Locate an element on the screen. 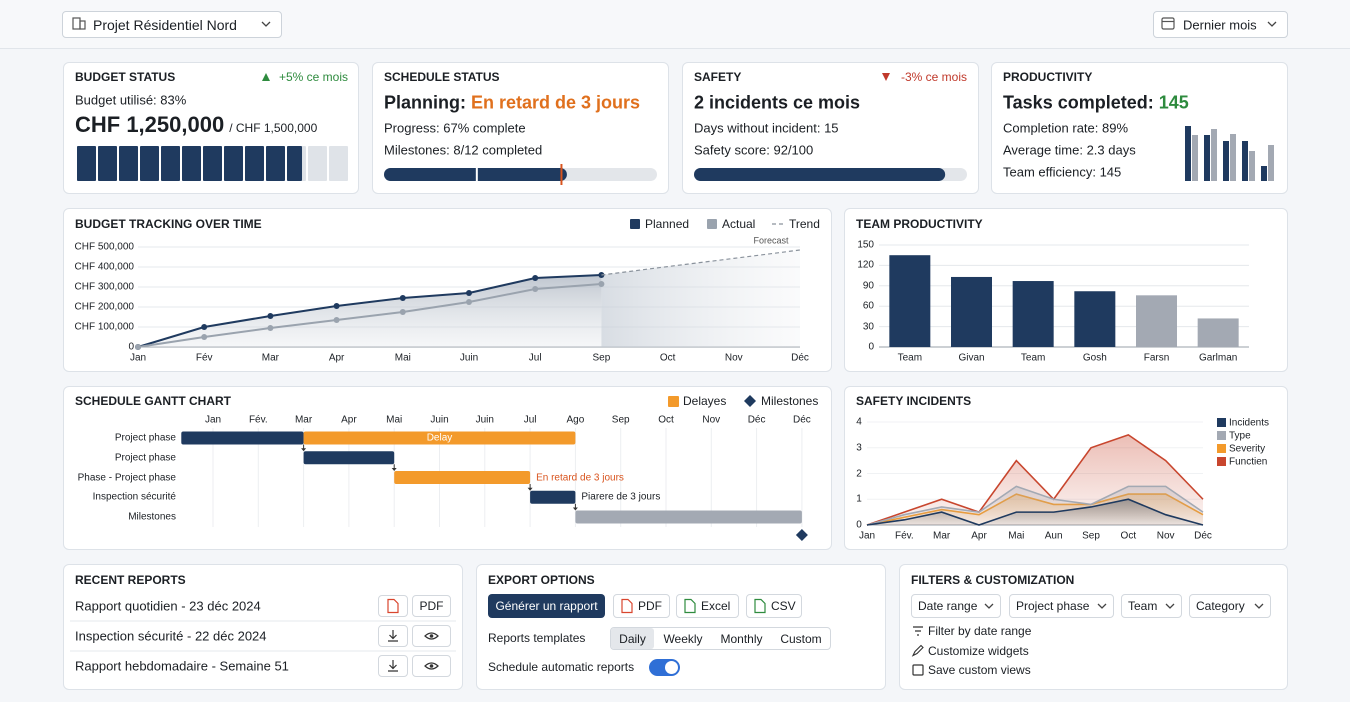  period-select is located at coordinates (1220, 24).